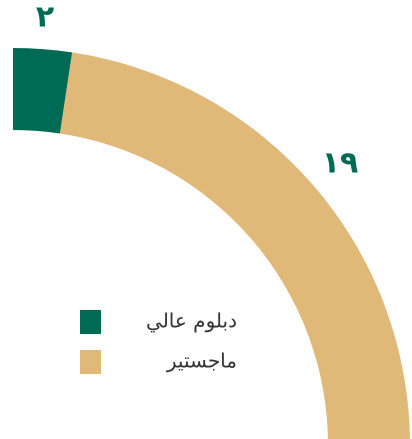  Describe the element at coordinates (43, 91) in the screenshot. I see `donut-segment` at that location.